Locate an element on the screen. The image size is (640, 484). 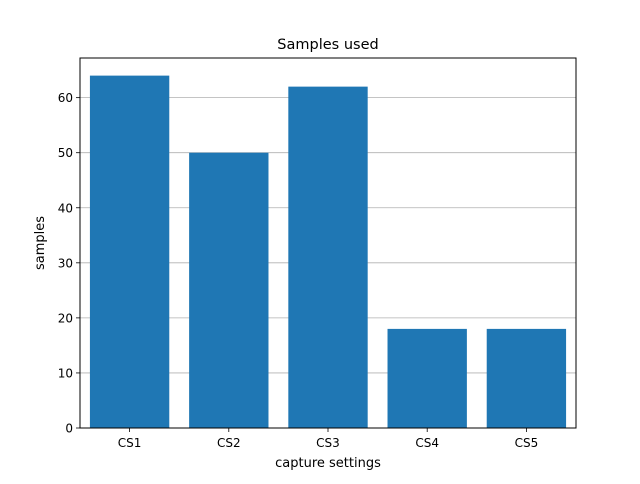
y-tick-label: 60 is located at coordinates (65, 98).